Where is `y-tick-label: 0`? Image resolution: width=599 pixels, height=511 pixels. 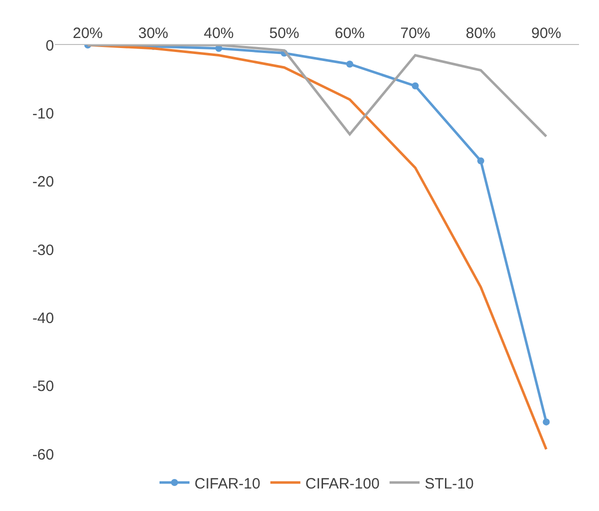 y-tick-label: 0 is located at coordinates (50, 45).